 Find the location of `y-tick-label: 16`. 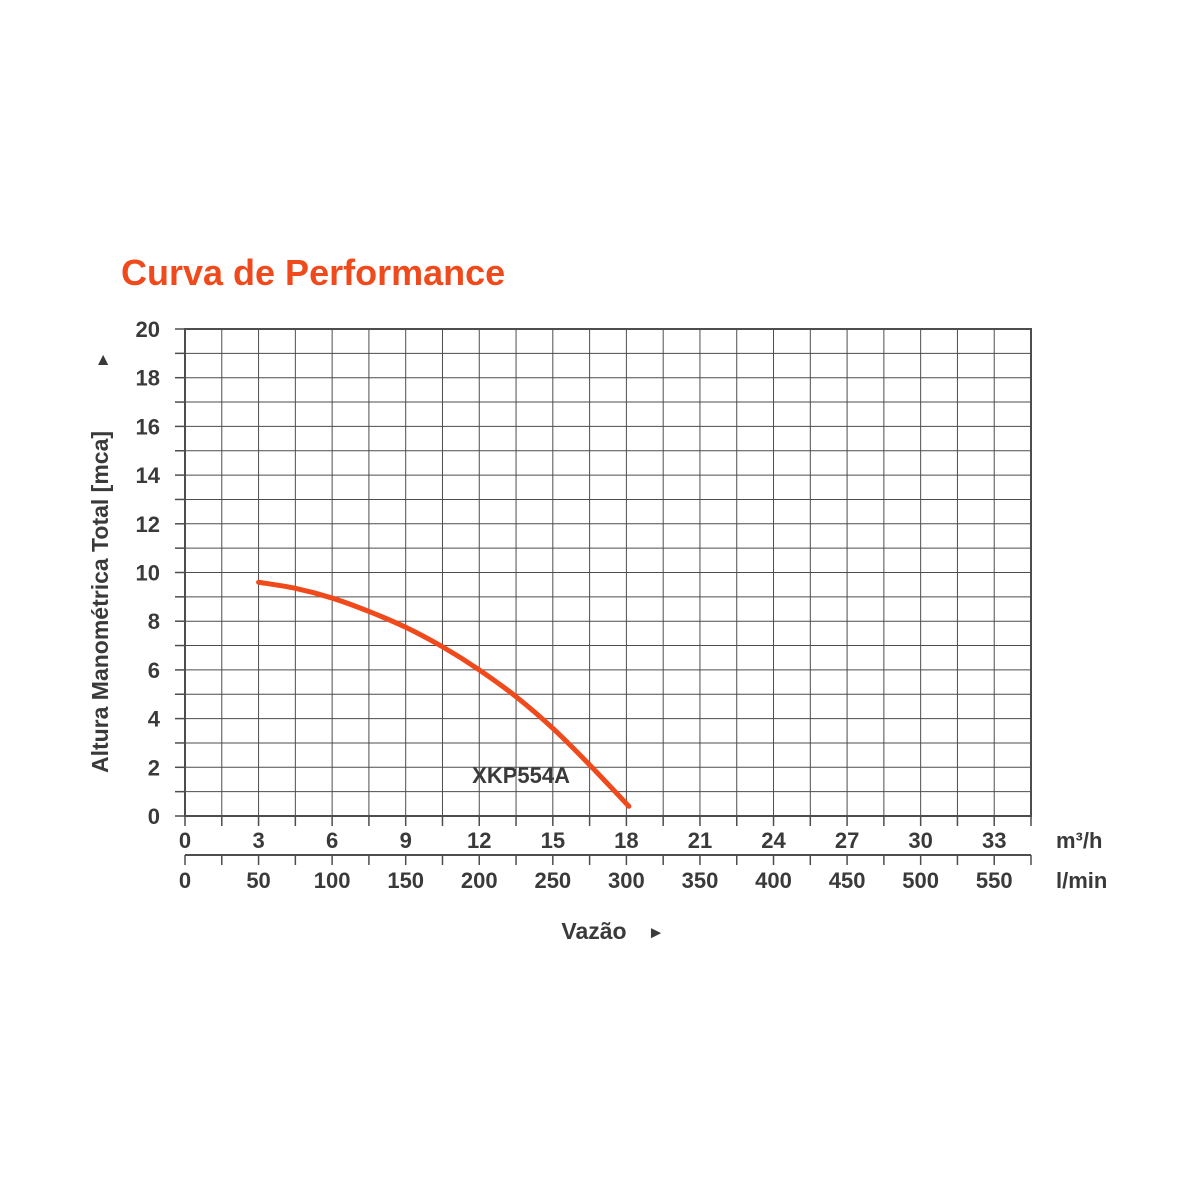

y-tick-label: 16 is located at coordinates (148, 426).